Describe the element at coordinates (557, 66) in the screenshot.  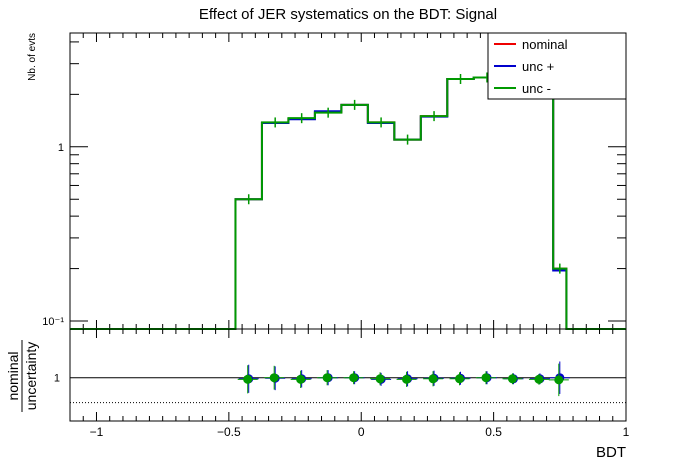
I see `legend: nominal unc + unc -` at that location.